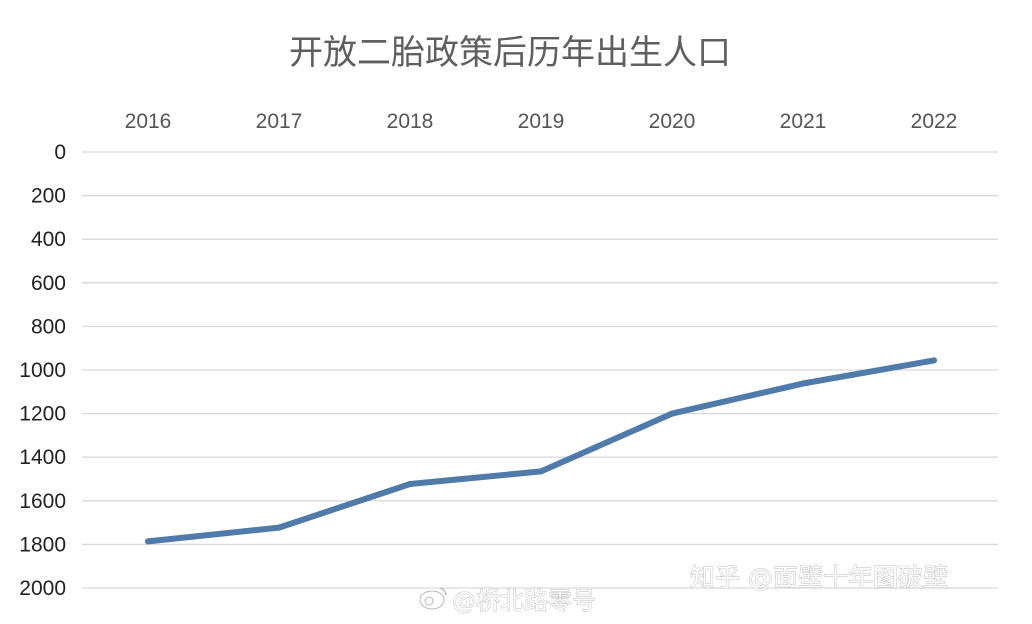 This screenshot has width=1032, height=624. I want to click on x-tick-label: 2022, so click(934, 121).